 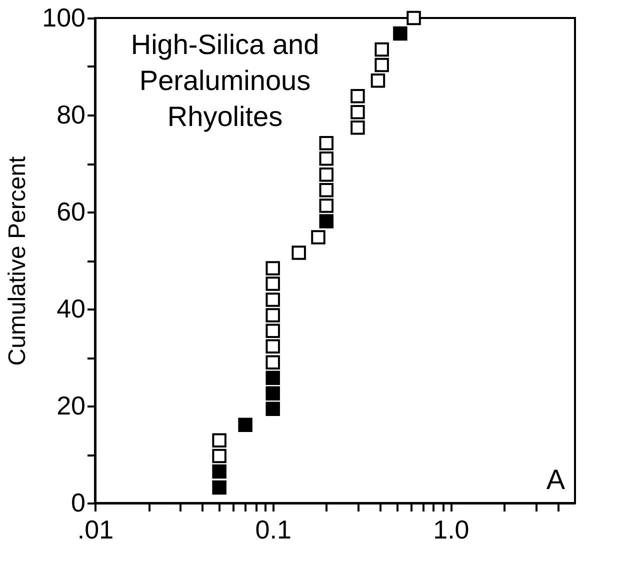 What do you see at coordinates (64, 17) in the screenshot?
I see `y-tick-label: 100` at bounding box center [64, 17].